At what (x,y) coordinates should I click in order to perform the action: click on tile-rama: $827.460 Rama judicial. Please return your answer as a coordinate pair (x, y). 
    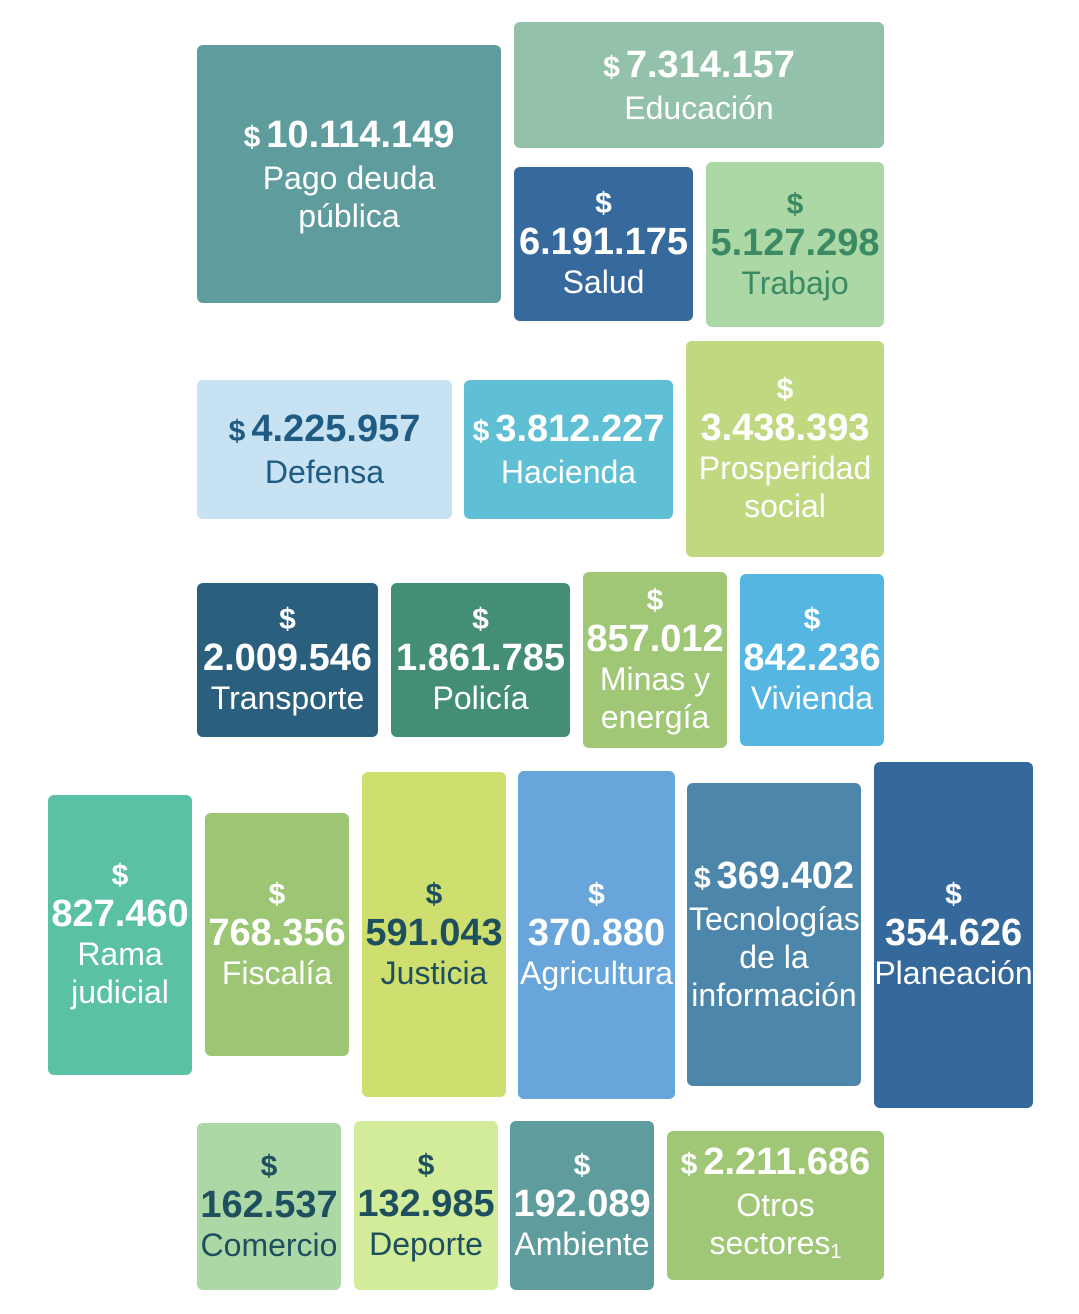
    Looking at the image, I should click on (120, 935).